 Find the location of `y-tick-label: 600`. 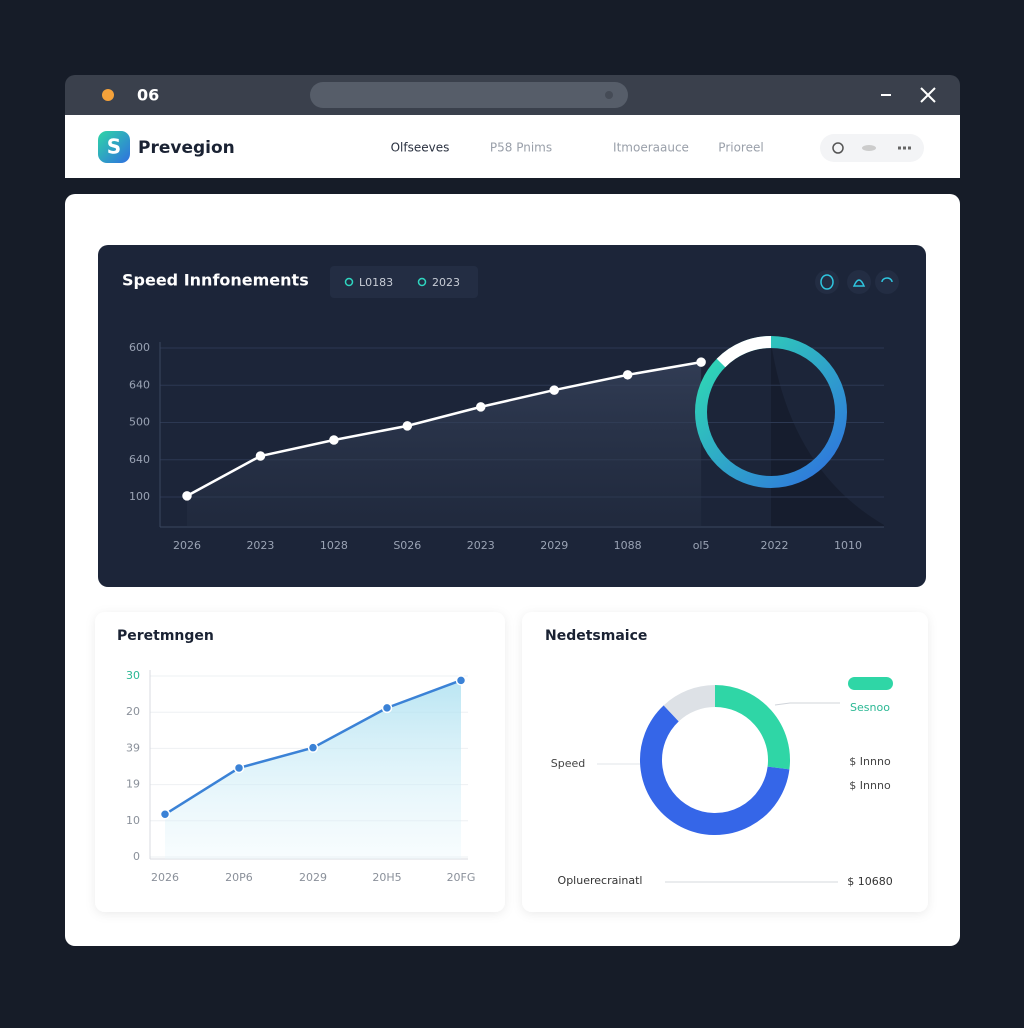

y-tick-label: 600 is located at coordinates (139, 347).